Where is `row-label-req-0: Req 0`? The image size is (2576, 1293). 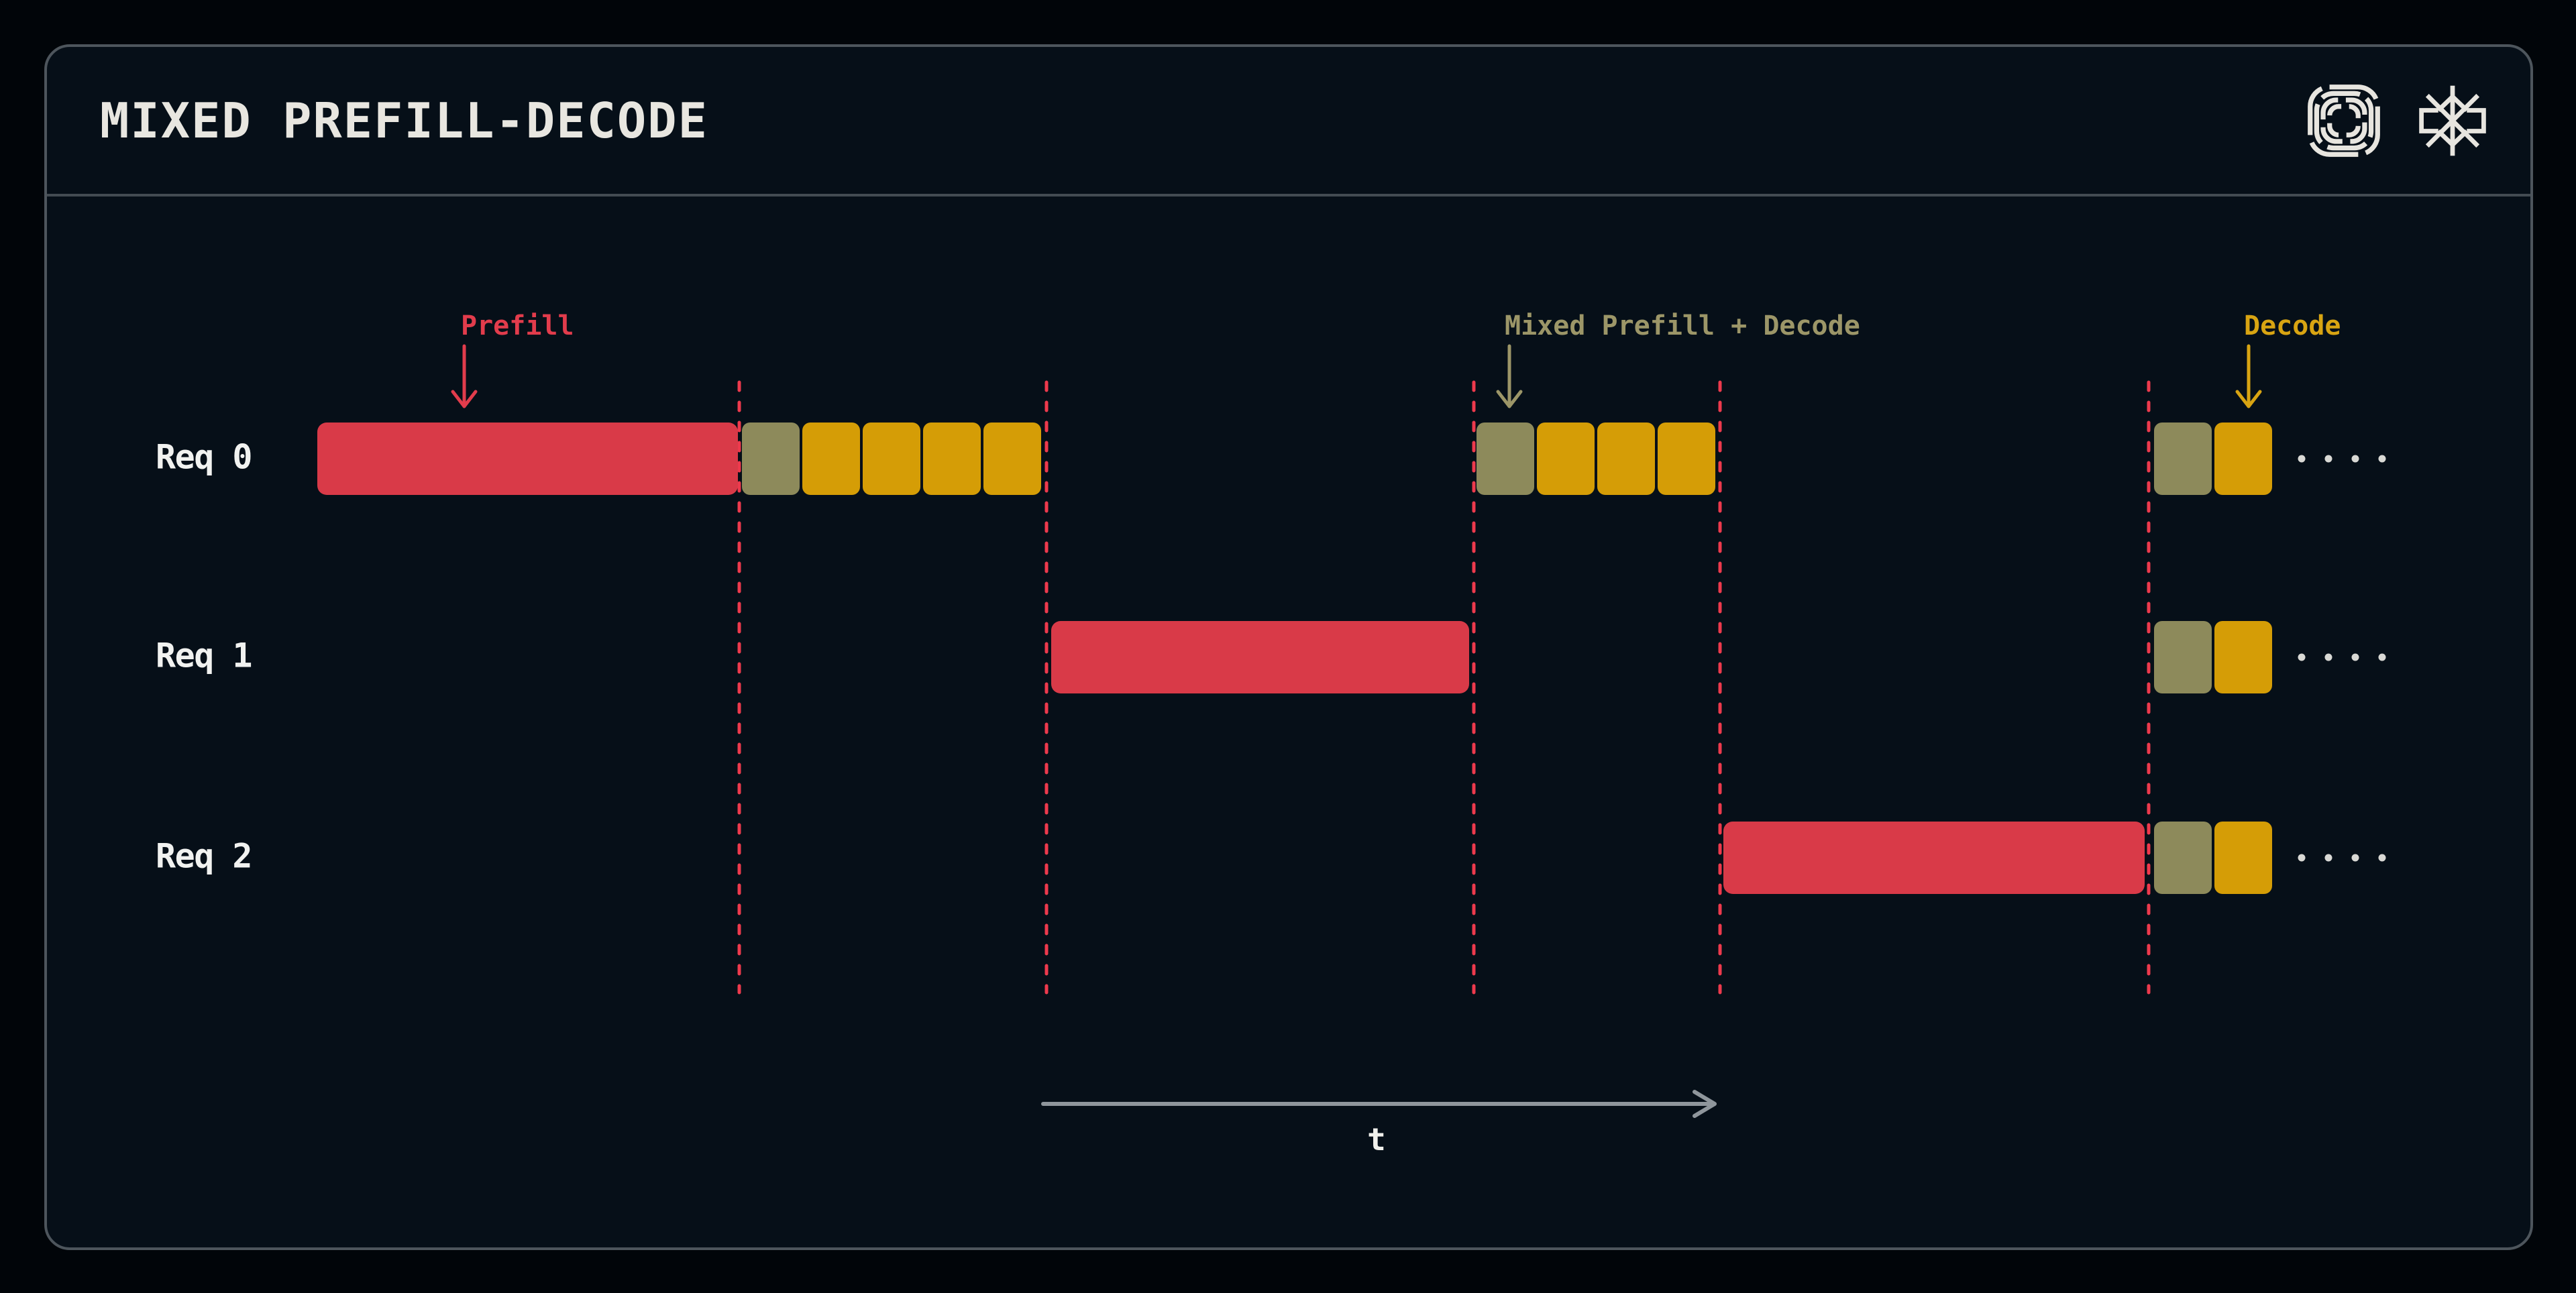 row-label-req-0: Req 0 is located at coordinates (204, 457).